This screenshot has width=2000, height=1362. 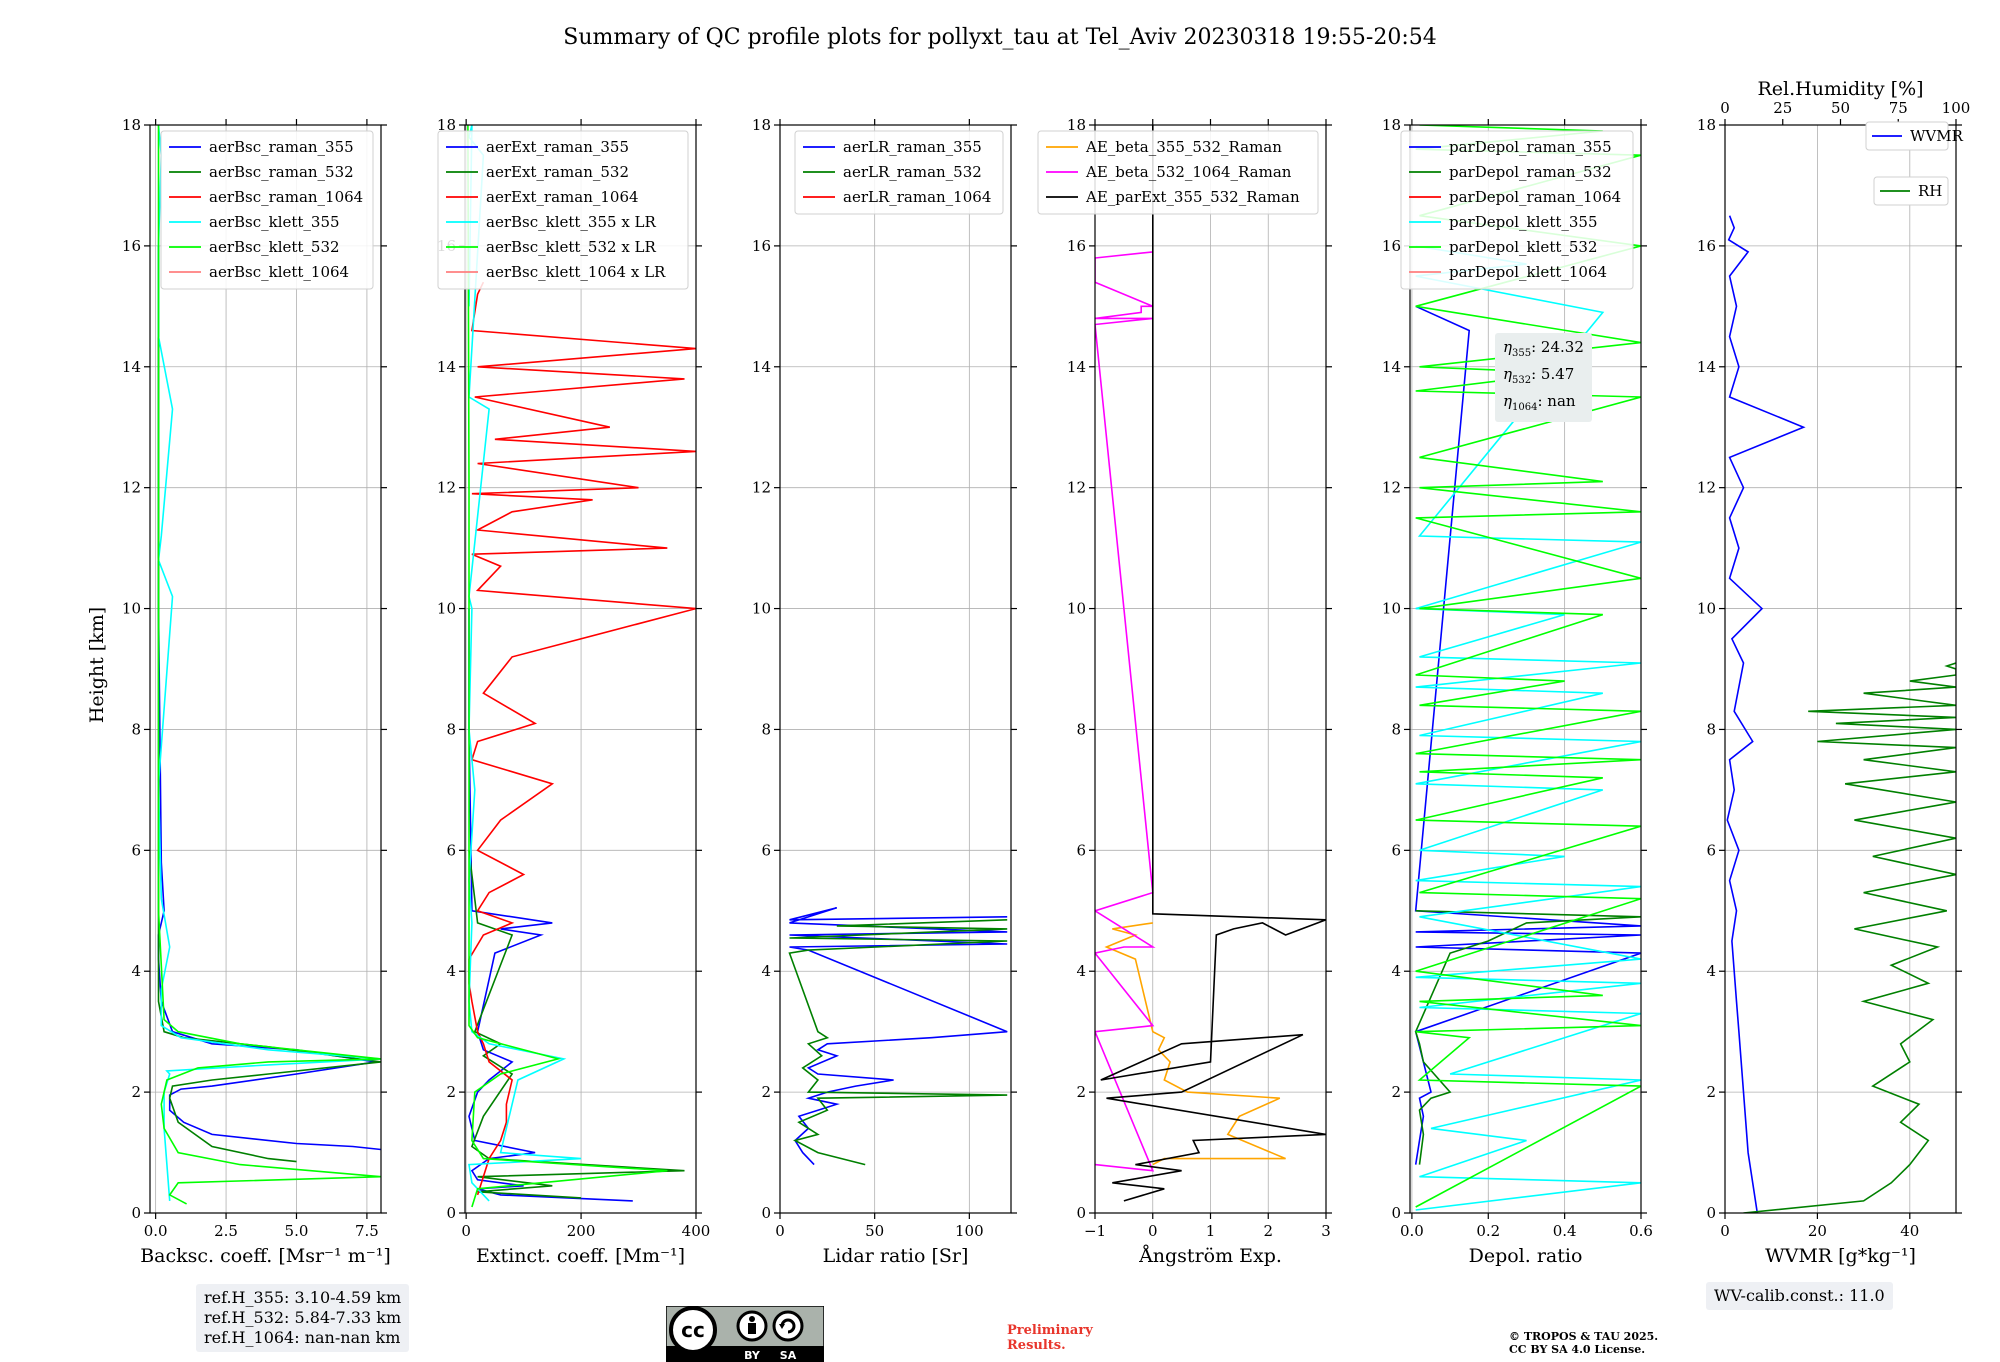 I want to click on ref-height-532: ref.H_532: 5.84-7.33 km, so click(x=303, y=1317).